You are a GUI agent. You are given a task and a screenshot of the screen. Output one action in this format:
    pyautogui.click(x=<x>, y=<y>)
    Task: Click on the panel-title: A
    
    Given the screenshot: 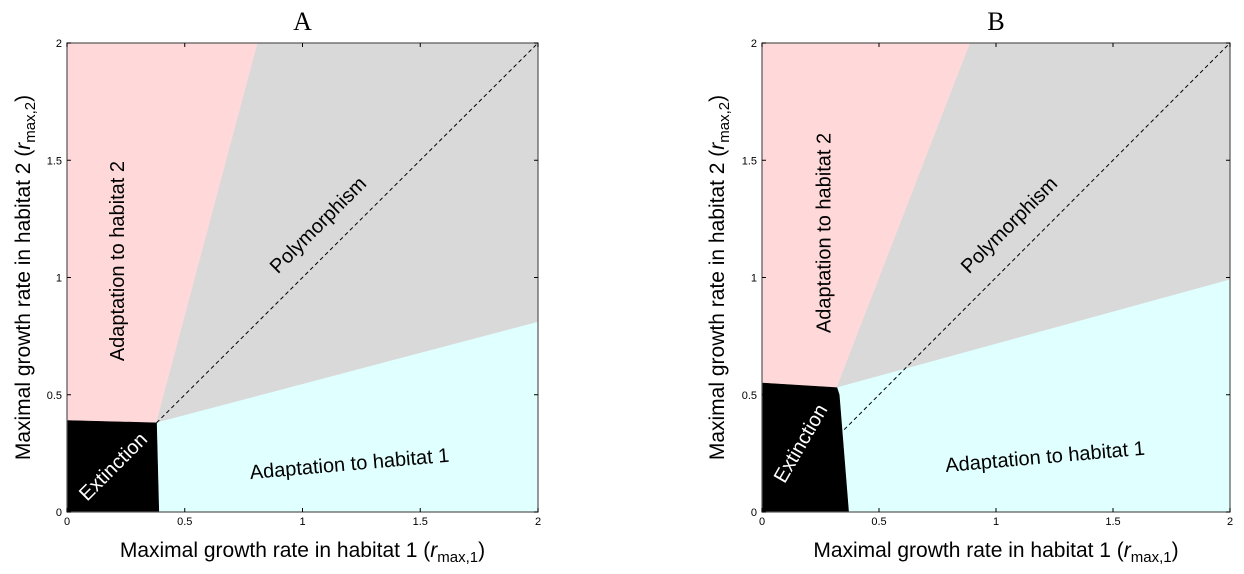 What is the action you would take?
    pyautogui.click(x=302, y=21)
    